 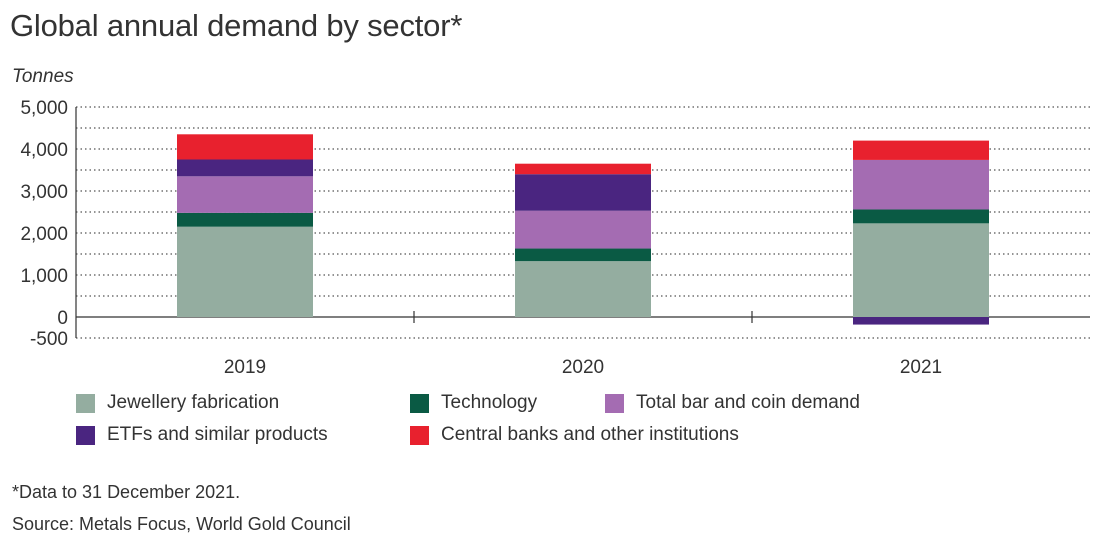 I want to click on legend-item-etfs: ETFs and similar products, so click(x=202, y=435).